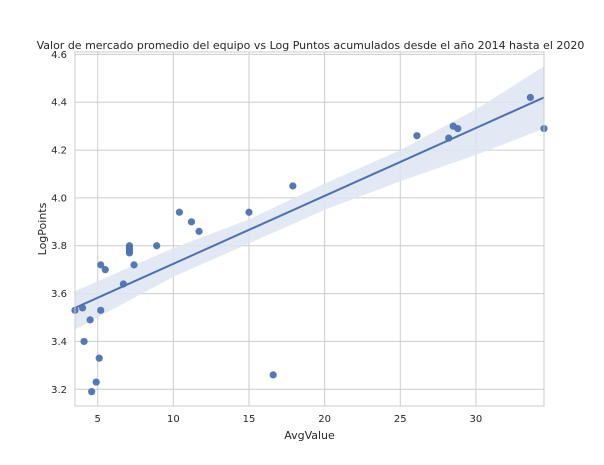 This screenshot has height=465, width=604. I want to click on y-tick-label: 3.2, so click(59, 390).